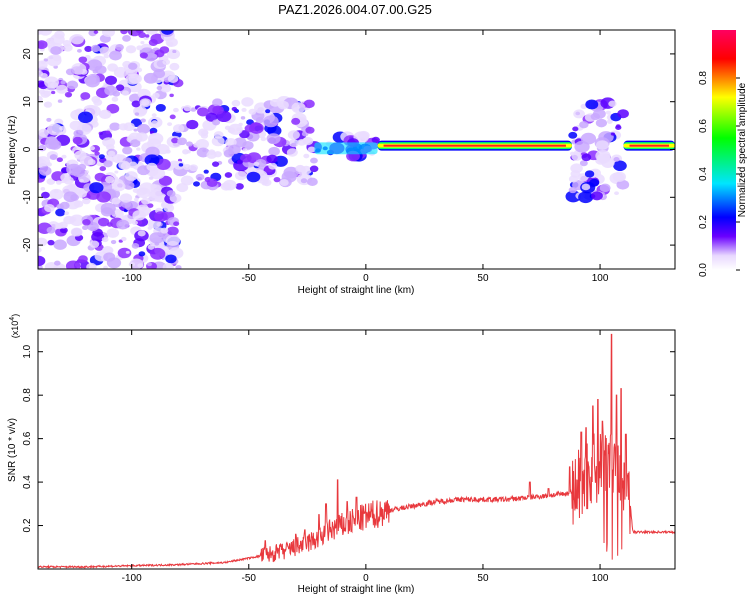 The width and height of the screenshot is (750, 600). Describe the element at coordinates (600, 278) in the screenshot. I see `x-tick-label: 100` at that location.